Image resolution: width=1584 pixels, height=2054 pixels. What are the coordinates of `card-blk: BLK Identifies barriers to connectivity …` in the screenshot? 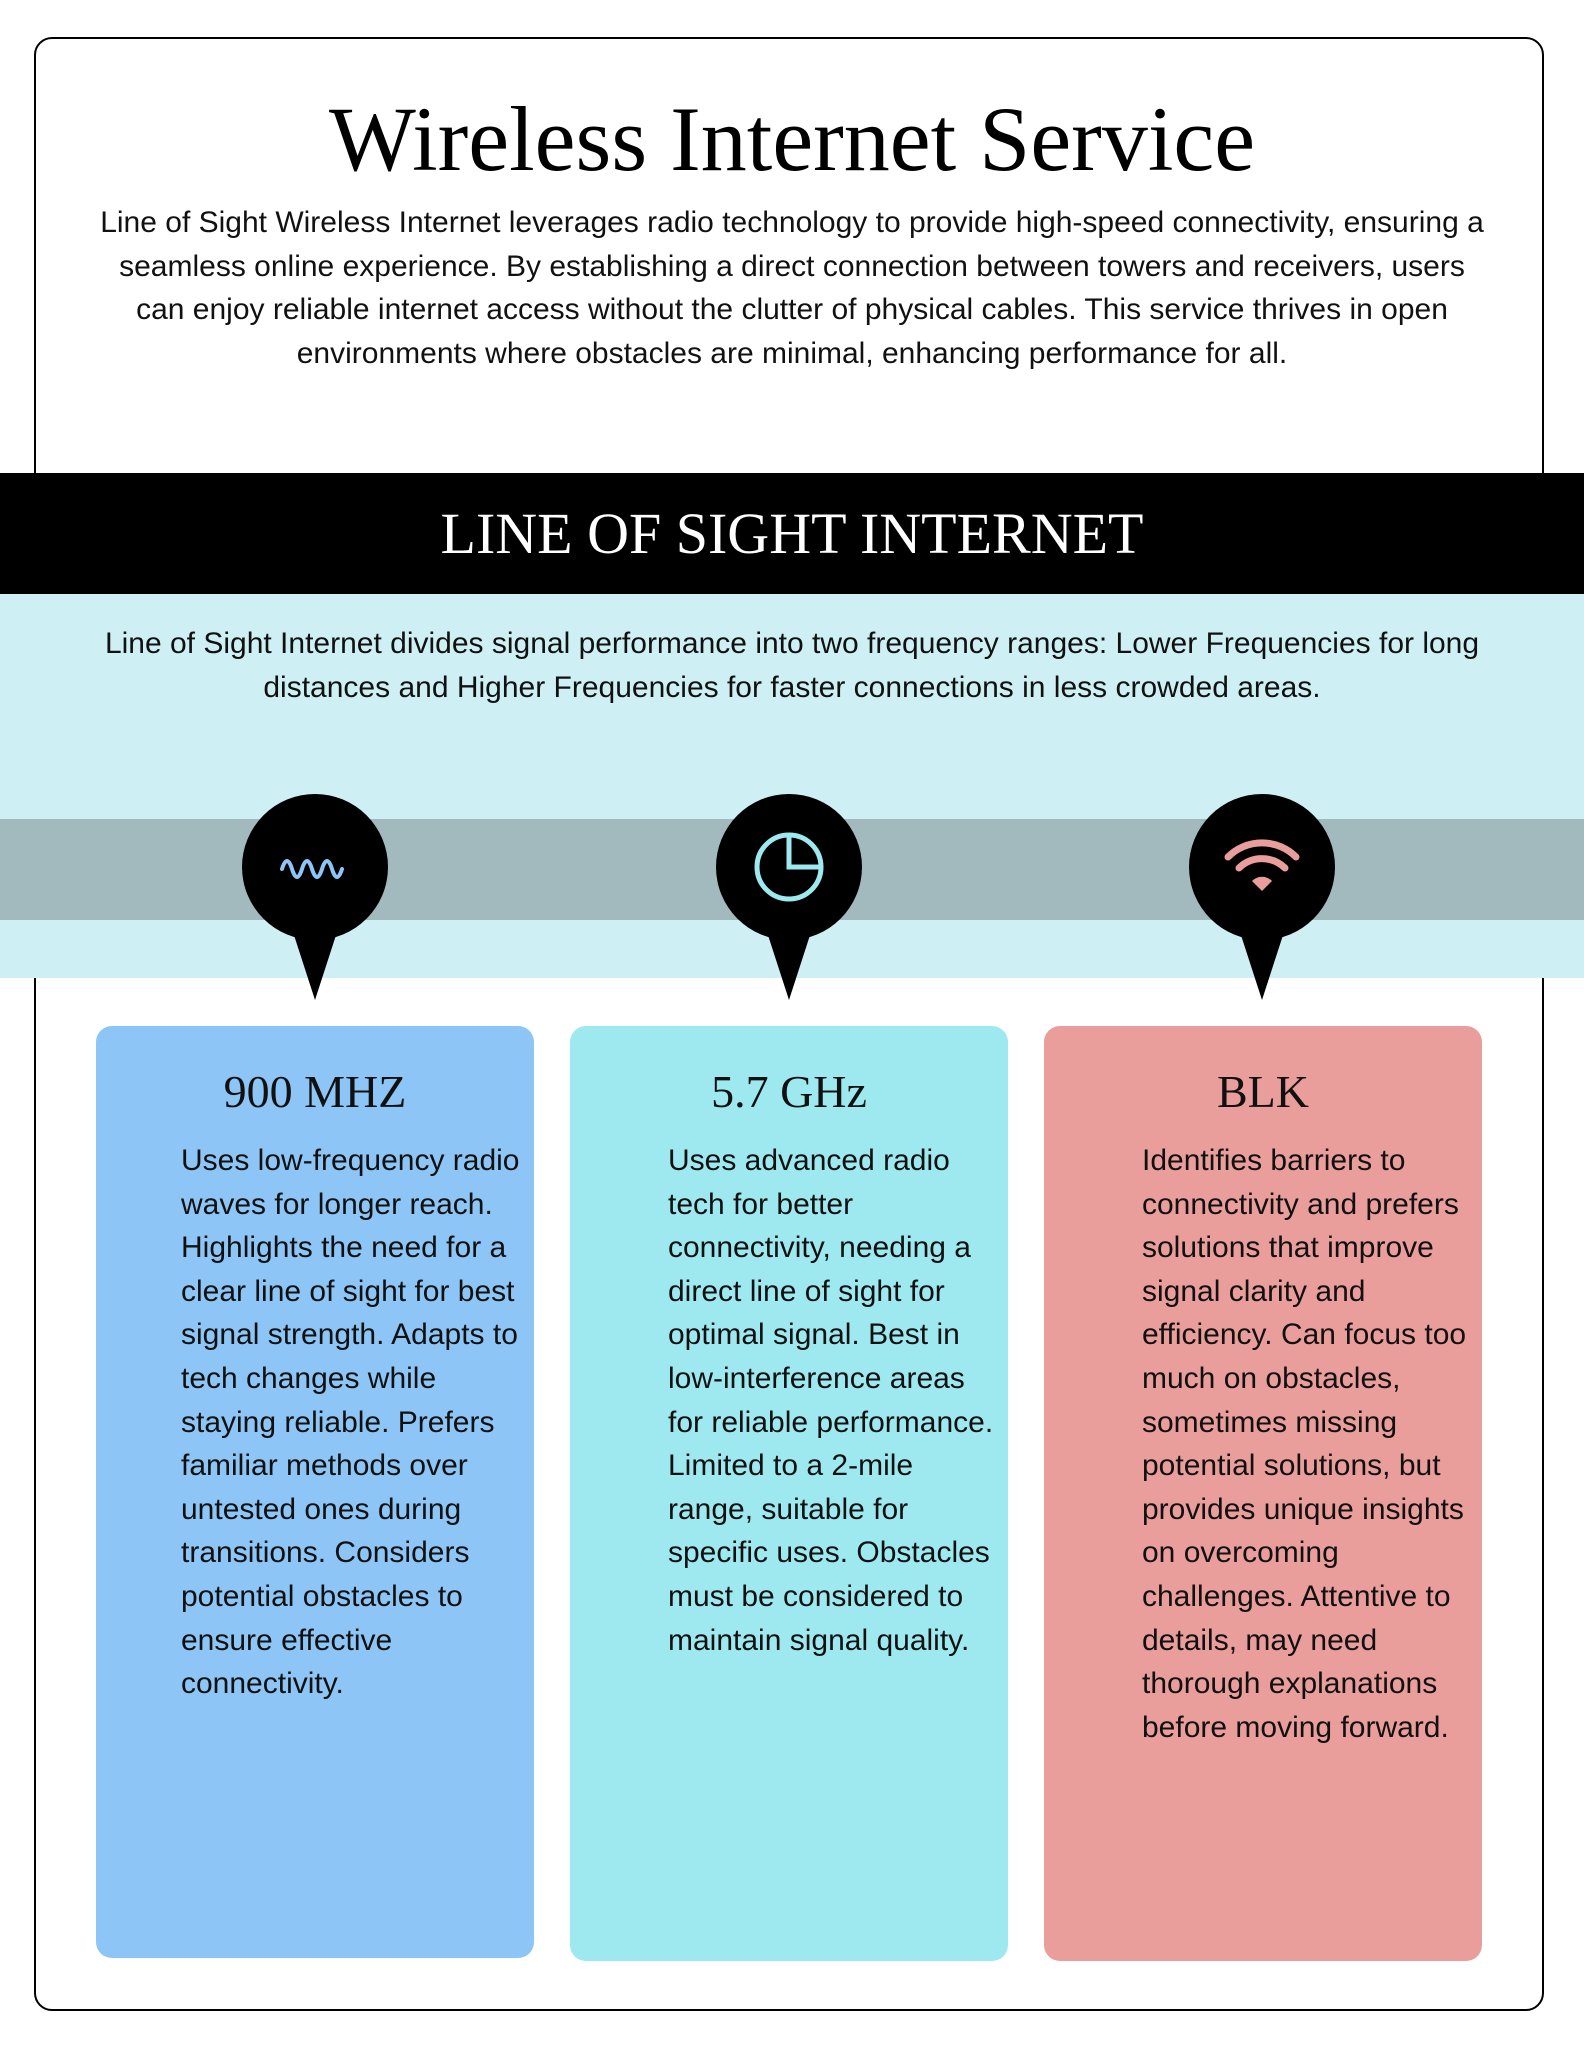 It's located at (1263, 1493).